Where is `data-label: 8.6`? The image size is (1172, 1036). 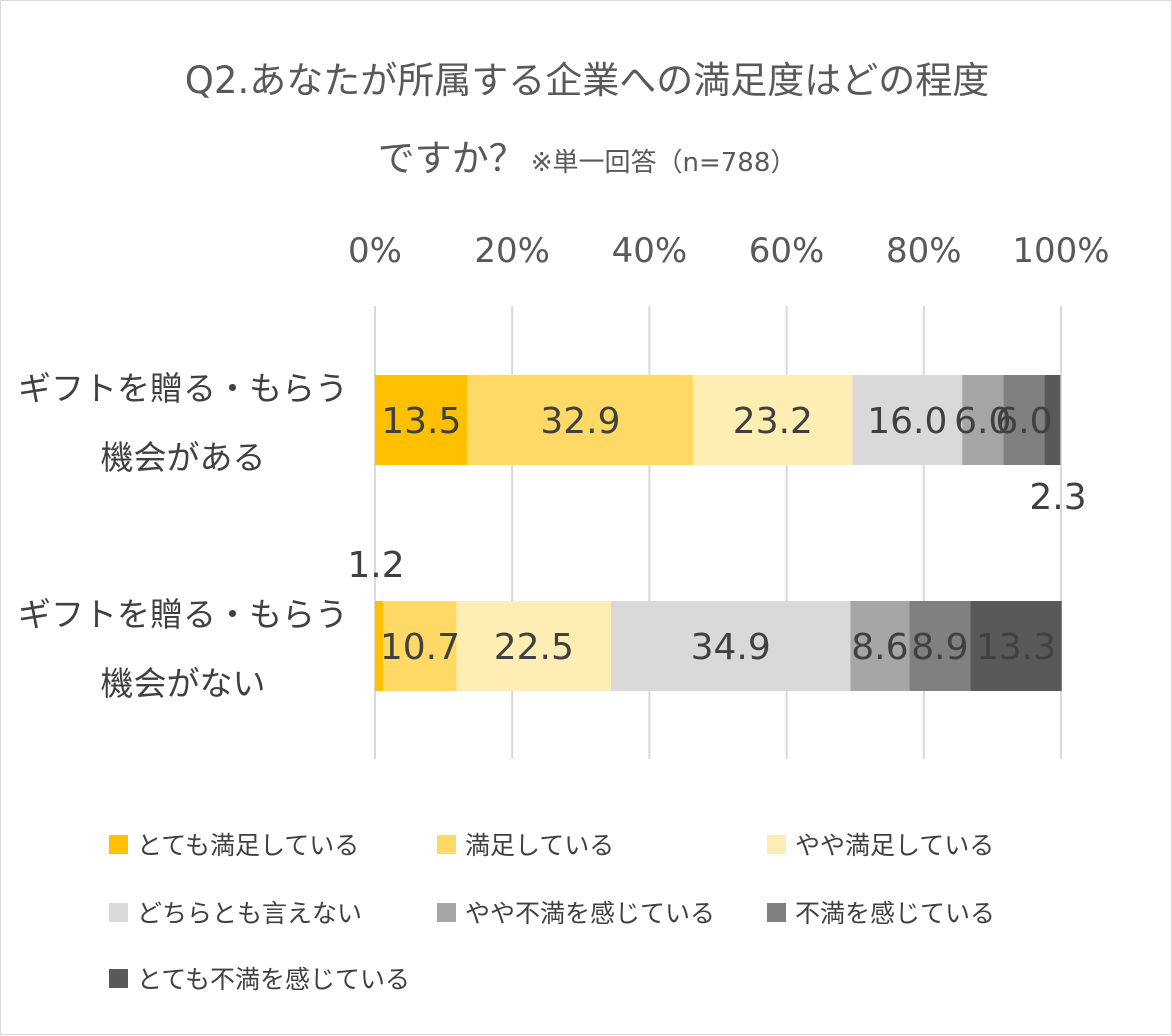
data-label: 8.6 is located at coordinates (879, 647).